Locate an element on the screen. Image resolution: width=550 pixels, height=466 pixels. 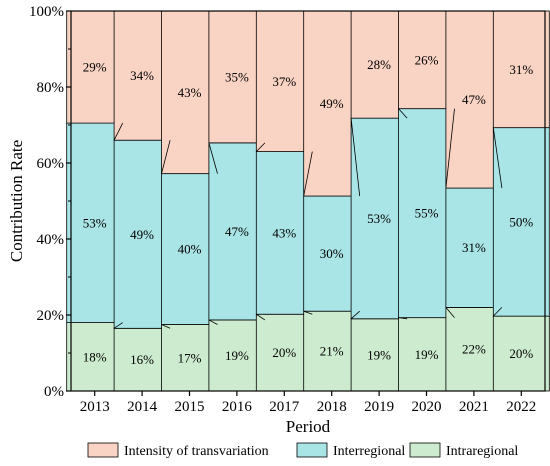
data-label: 22% is located at coordinates (474, 349).